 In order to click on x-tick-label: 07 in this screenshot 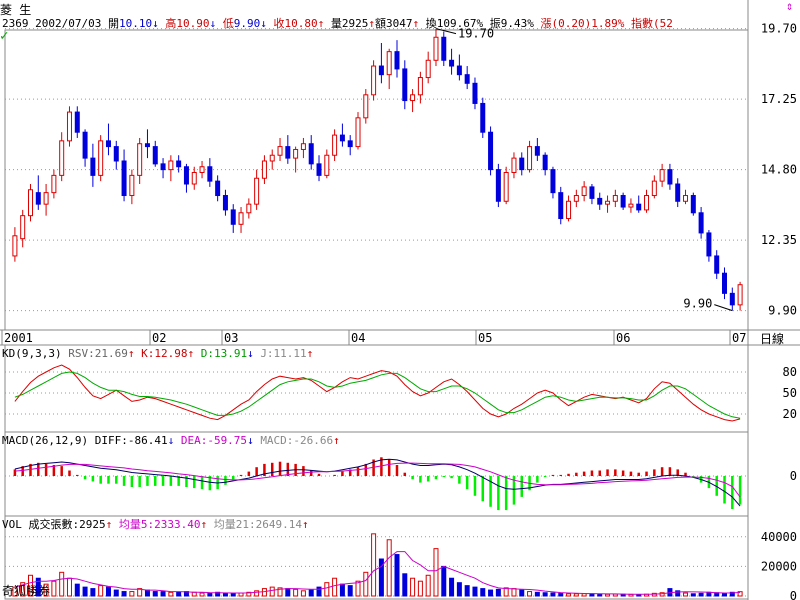, I will do `click(739, 338)`.